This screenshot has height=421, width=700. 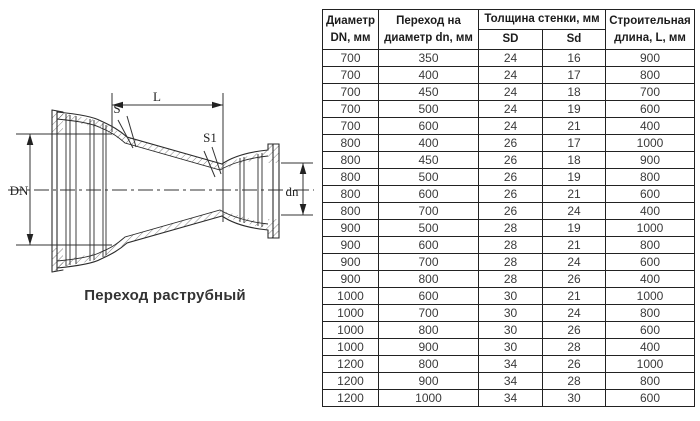 I want to click on table-row: 700 450 24 18 700, so click(x=508, y=92).